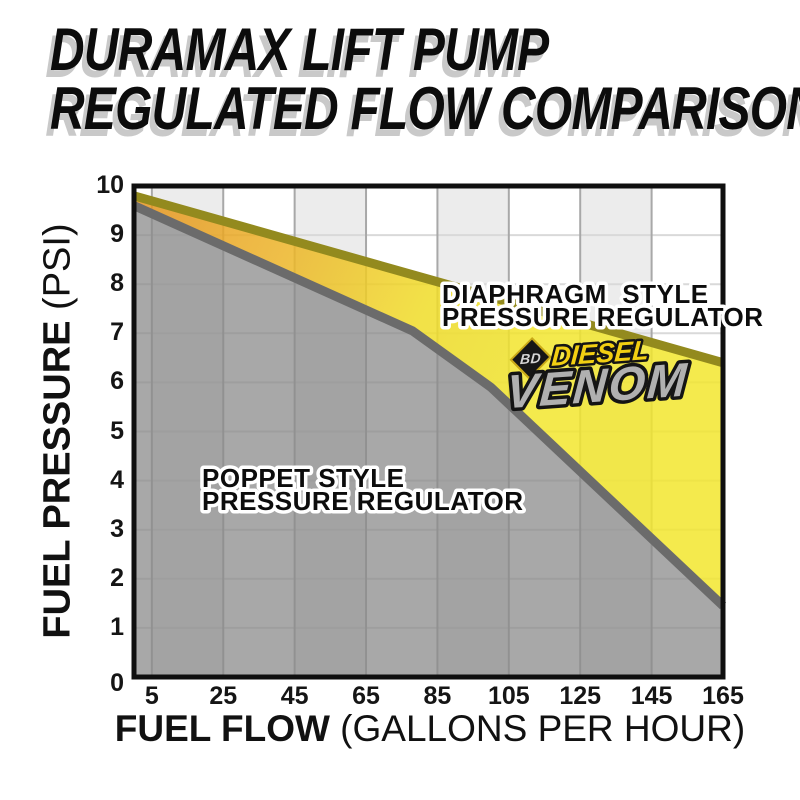 The height and width of the screenshot is (800, 800). What do you see at coordinates (117, 577) in the screenshot?
I see `y-tick-label: 2` at bounding box center [117, 577].